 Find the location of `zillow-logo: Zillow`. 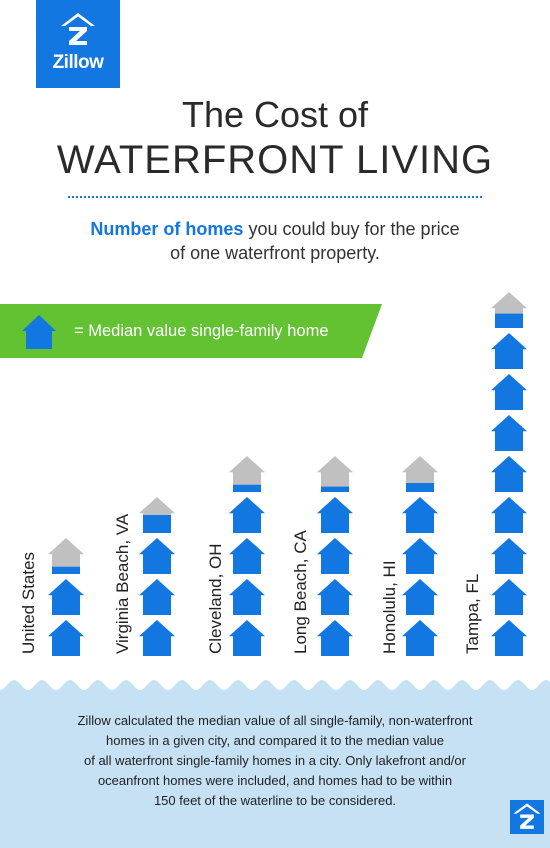

zillow-logo: Zillow is located at coordinates (78, 44).